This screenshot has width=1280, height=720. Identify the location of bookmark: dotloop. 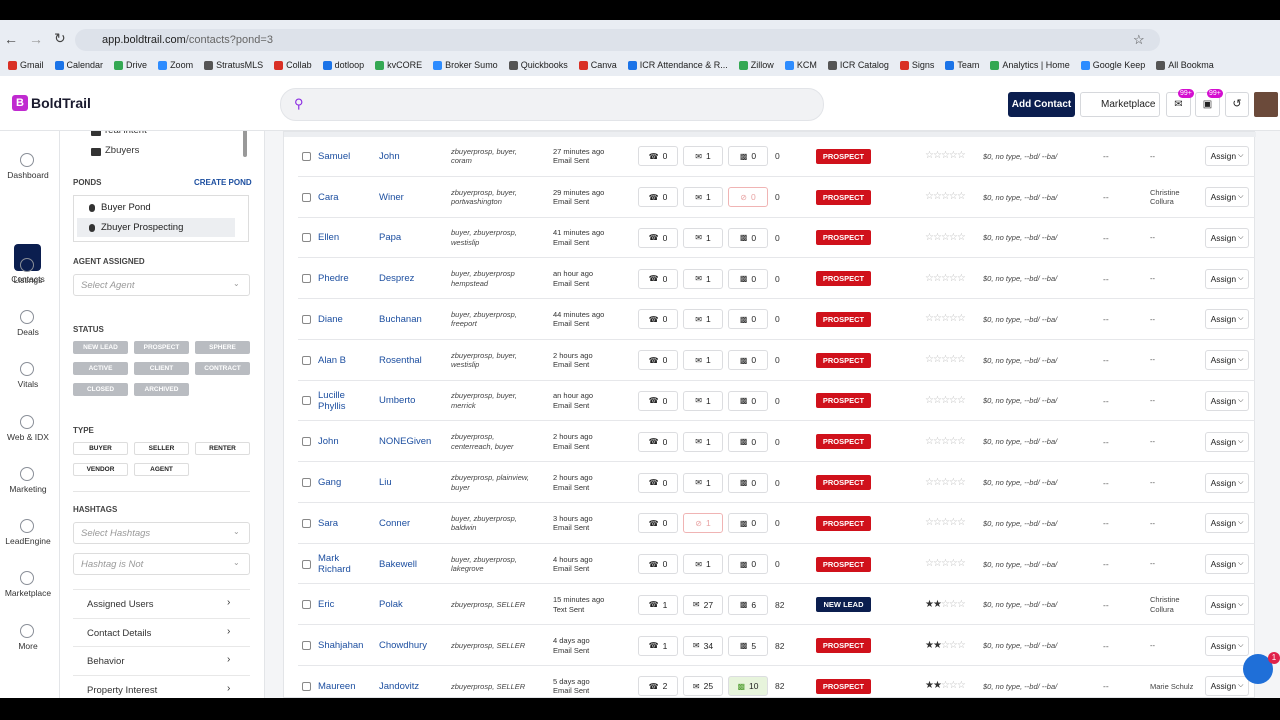
(343, 65).